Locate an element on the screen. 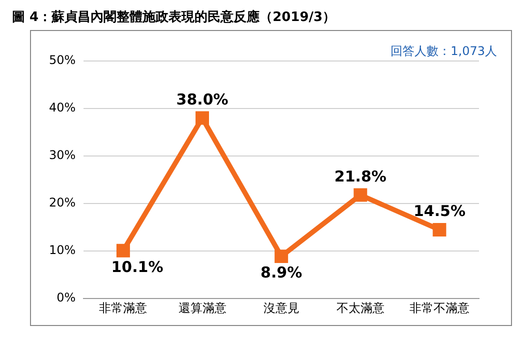 The image size is (524, 340). data-label: 10.1% is located at coordinates (137, 267).